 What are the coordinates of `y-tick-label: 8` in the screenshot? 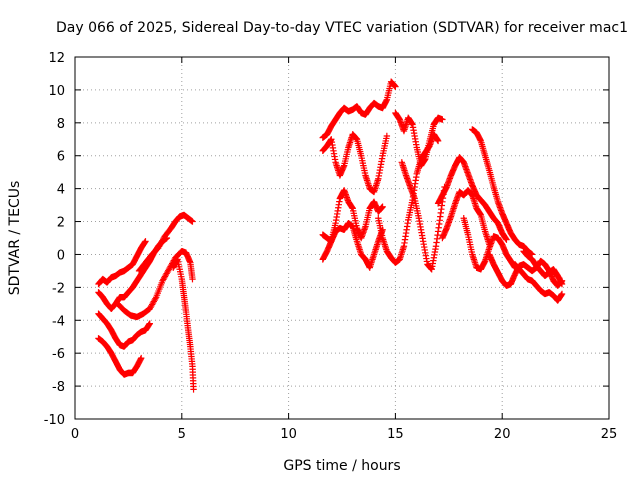 It's located at (61, 124).